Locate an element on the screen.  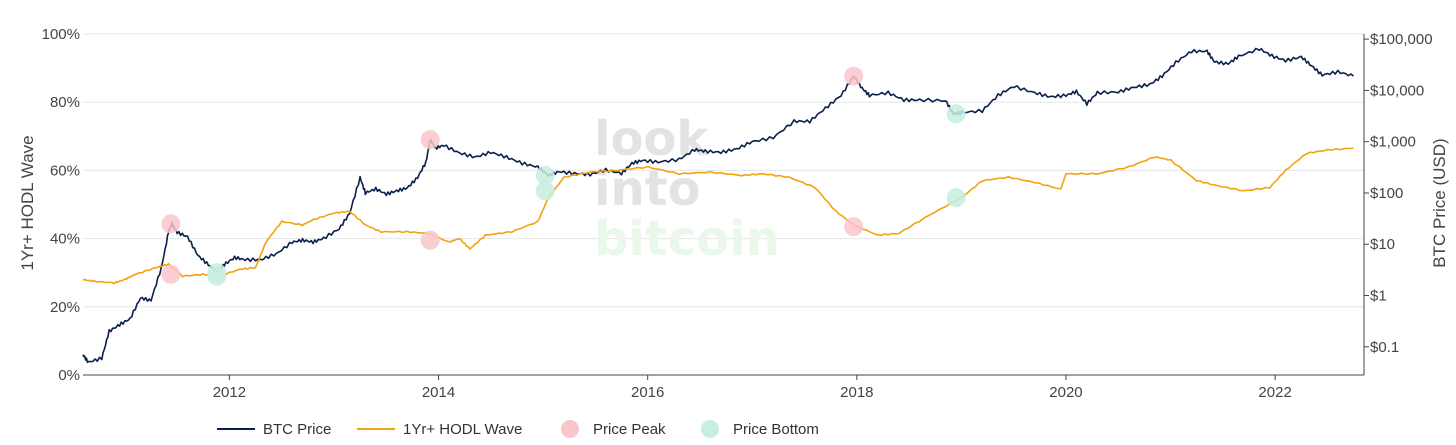
left-tick-label-40: 40% is located at coordinates (65, 239).